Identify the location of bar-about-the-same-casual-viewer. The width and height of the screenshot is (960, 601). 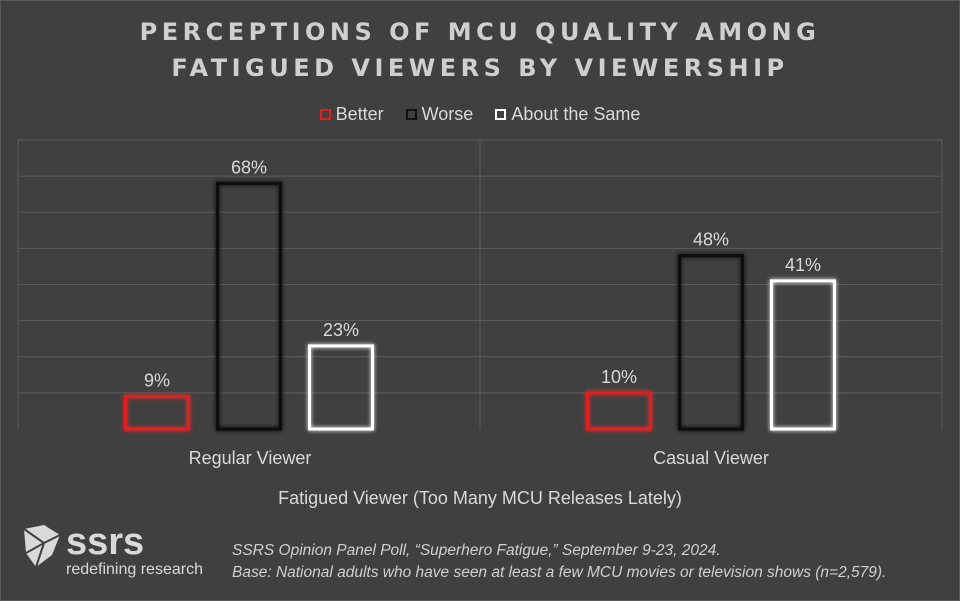
(803, 355).